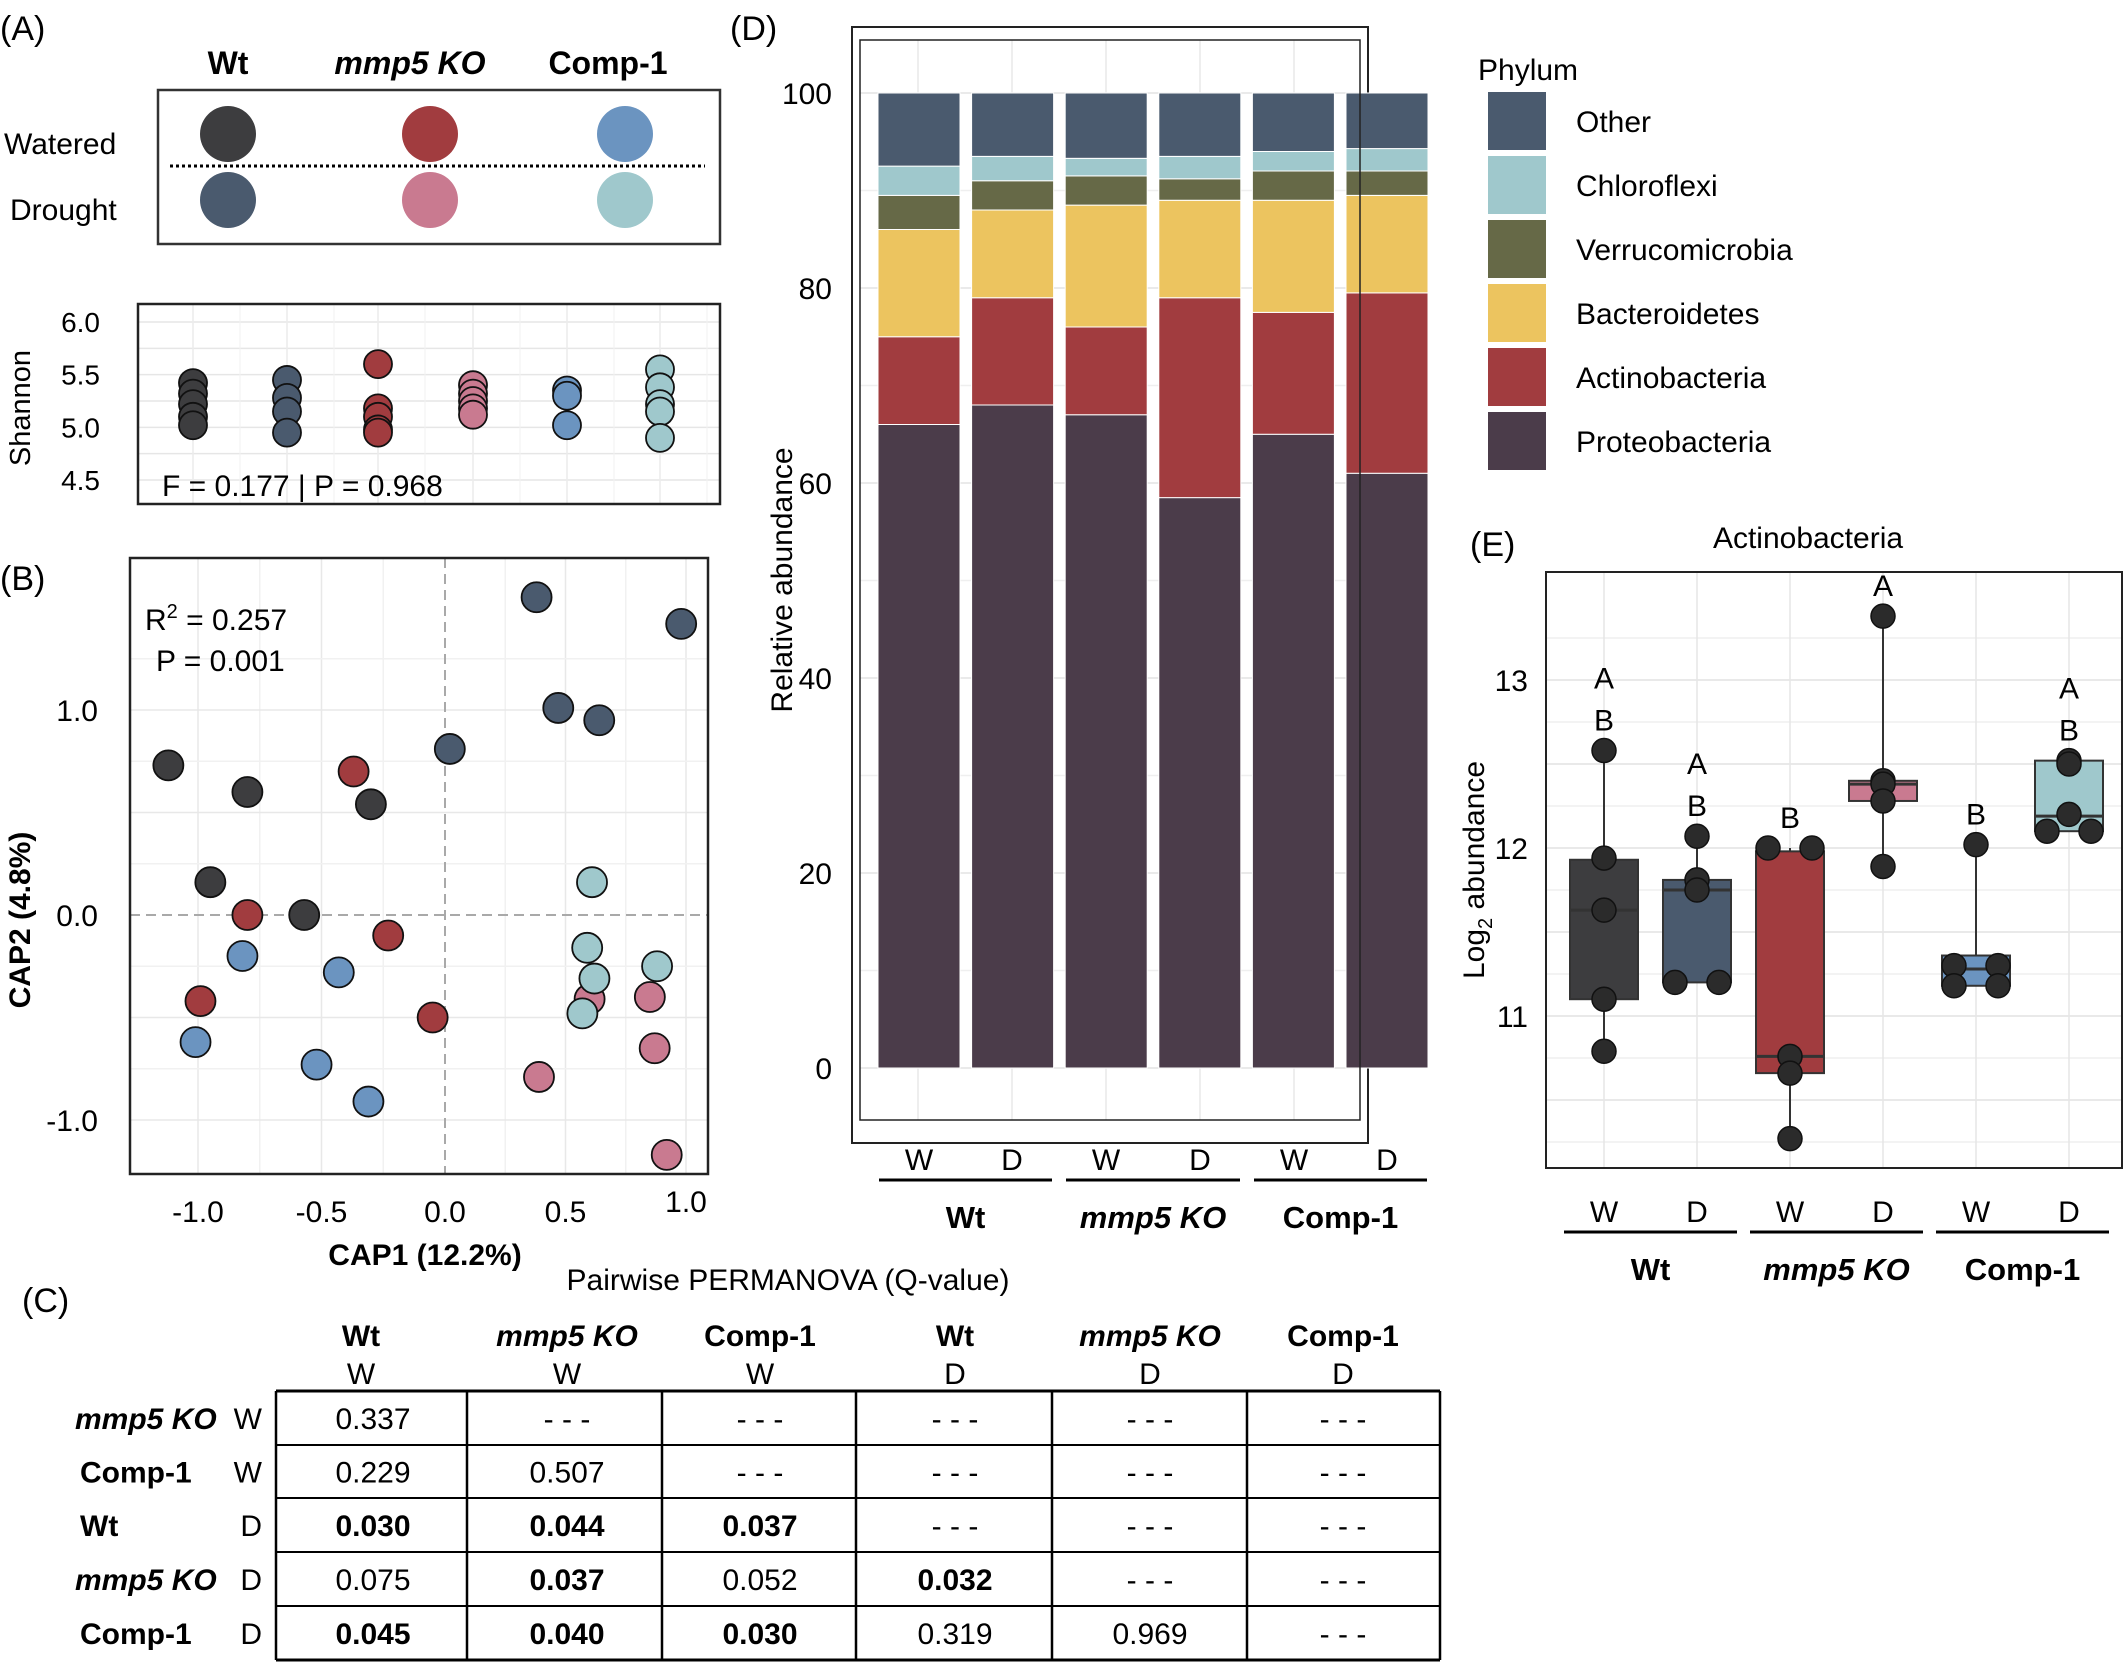 The image size is (2128, 1663). Describe the element at coordinates (156, 620) in the screenshot. I see `cap-stat-r2-prefix: R` at that location.